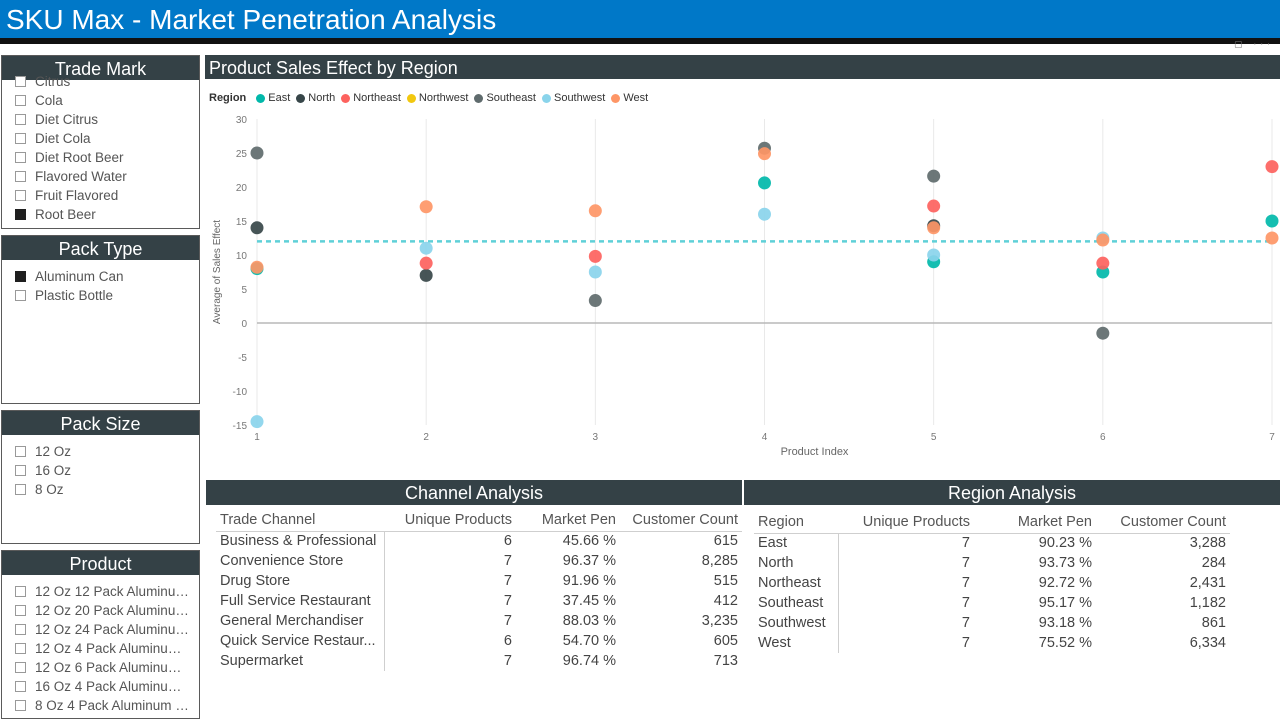  I want to click on table-cell: 54.70 %, so click(589, 641).